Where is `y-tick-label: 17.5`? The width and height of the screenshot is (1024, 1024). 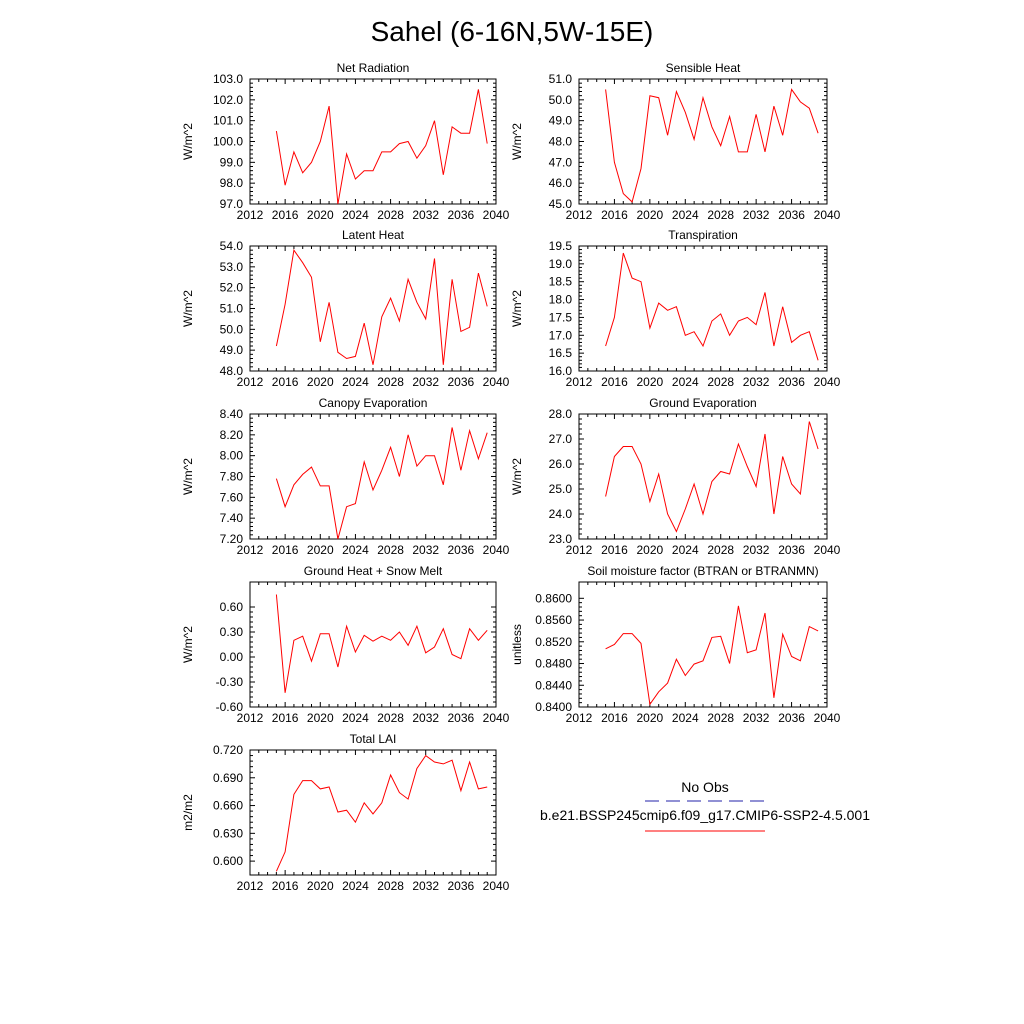 y-tick-label: 17.5 is located at coordinates (561, 317).